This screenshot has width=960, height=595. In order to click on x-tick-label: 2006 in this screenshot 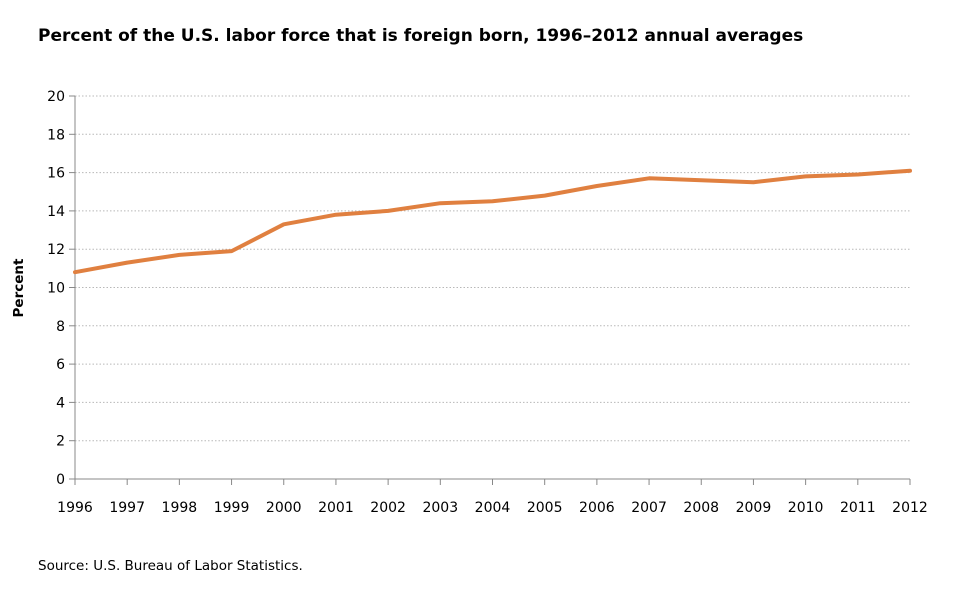, I will do `click(597, 508)`.